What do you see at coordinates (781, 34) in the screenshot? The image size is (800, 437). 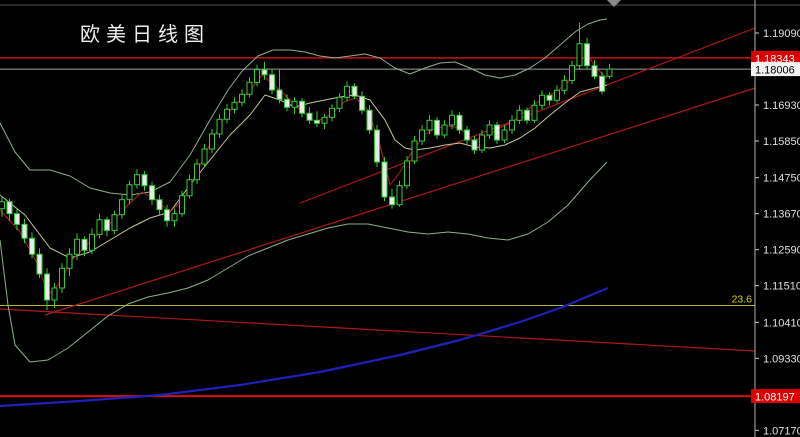 I see `axis-price-label: 1.19090` at bounding box center [781, 34].